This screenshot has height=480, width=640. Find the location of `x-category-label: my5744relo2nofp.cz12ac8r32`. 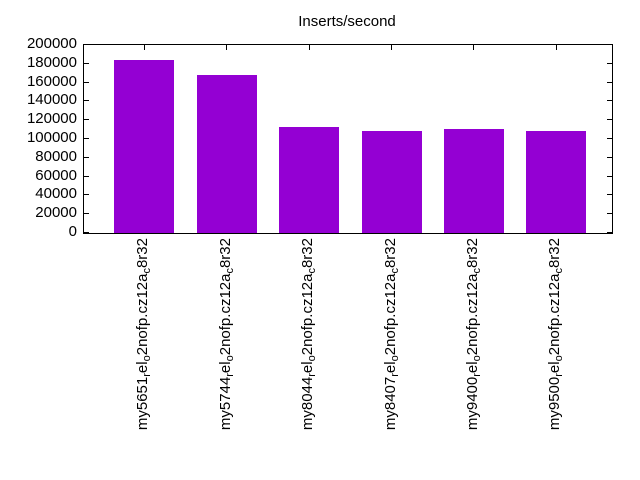

x-category-label: my5744relo2nofp.cz12ac8r32 is located at coordinates (226, 344).